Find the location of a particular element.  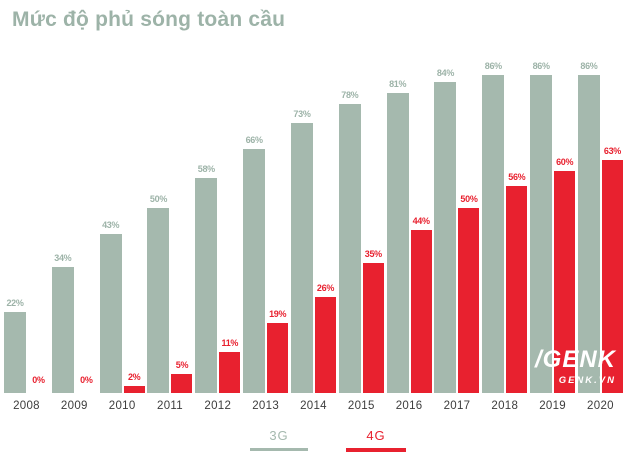

legend-swatch-3g is located at coordinates (279, 449).